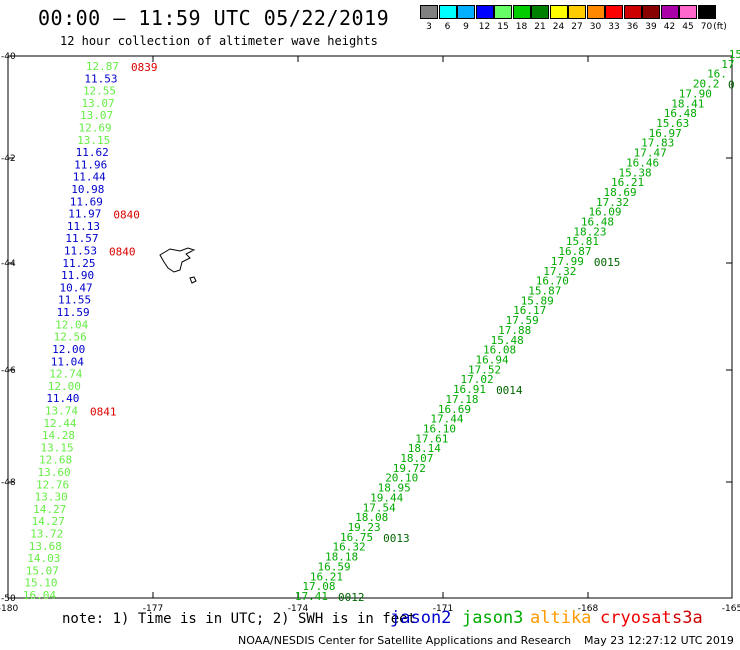 The width and height of the screenshot is (740, 650). What do you see at coordinates (614, 27) in the screenshot?
I see `scale-label: 33` at bounding box center [614, 27].